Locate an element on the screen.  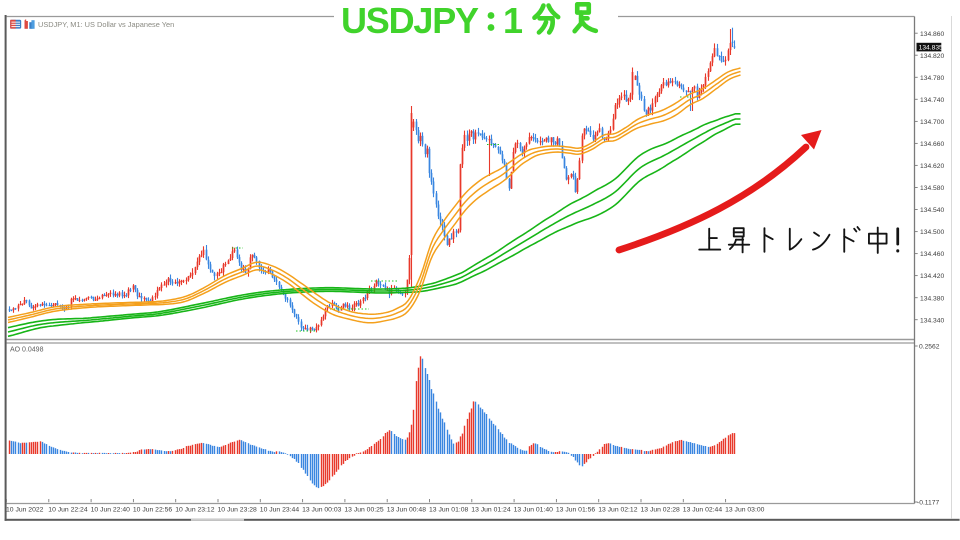
svg-text: 13 Jun 03:00 is located at coordinates (745, 510).